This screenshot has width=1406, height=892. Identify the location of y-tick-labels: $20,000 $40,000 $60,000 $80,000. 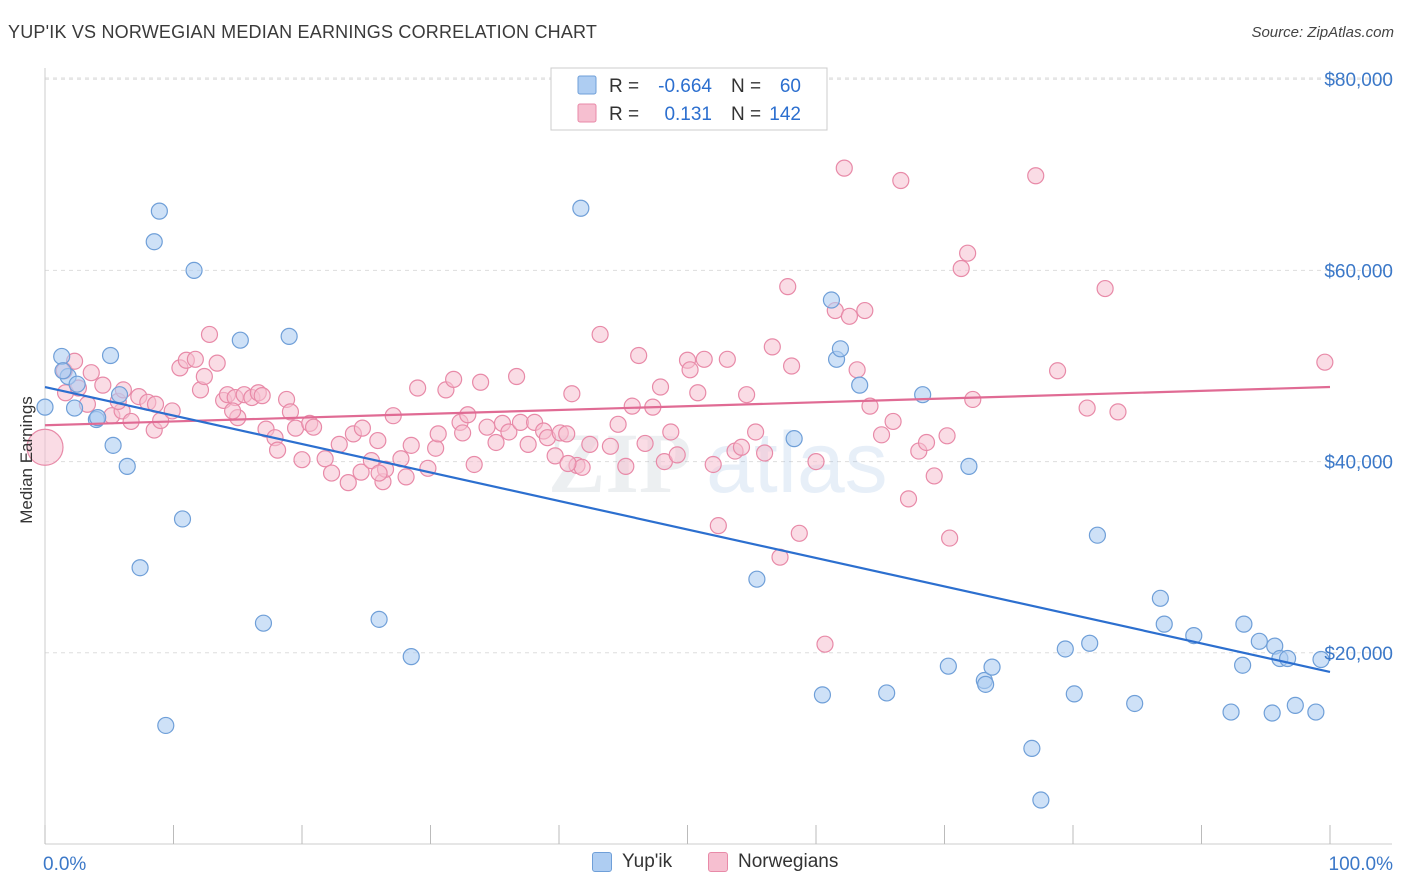
(1358, 367).